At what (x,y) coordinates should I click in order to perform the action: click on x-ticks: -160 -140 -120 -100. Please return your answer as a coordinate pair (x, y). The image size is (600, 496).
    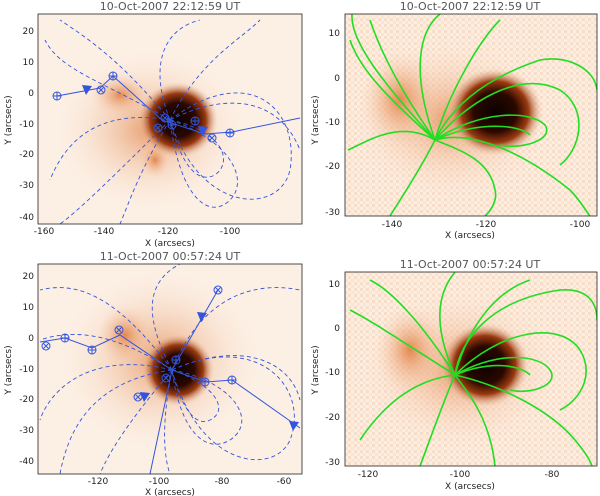
    Looking at the image, I should click on (137, 232).